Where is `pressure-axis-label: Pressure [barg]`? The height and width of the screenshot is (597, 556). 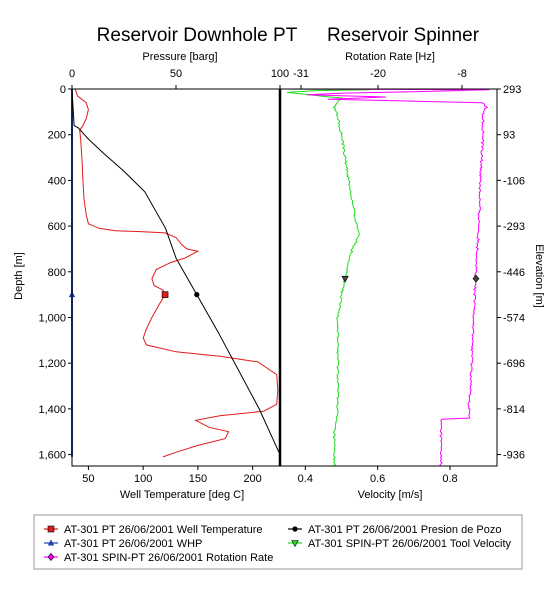
pressure-axis-label: Pressure [barg] is located at coordinates (179, 57).